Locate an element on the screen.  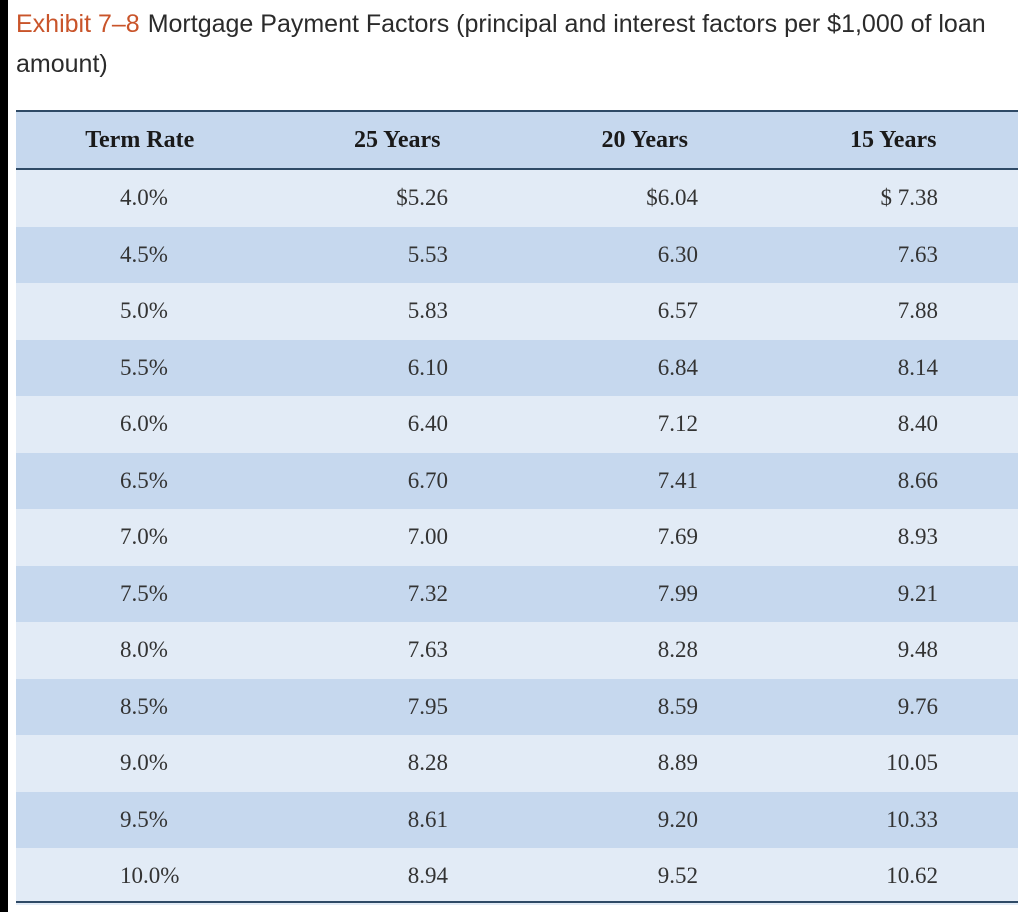
table-row: 7.0% 7.00 7.69 8.93 is located at coordinates (517, 537).